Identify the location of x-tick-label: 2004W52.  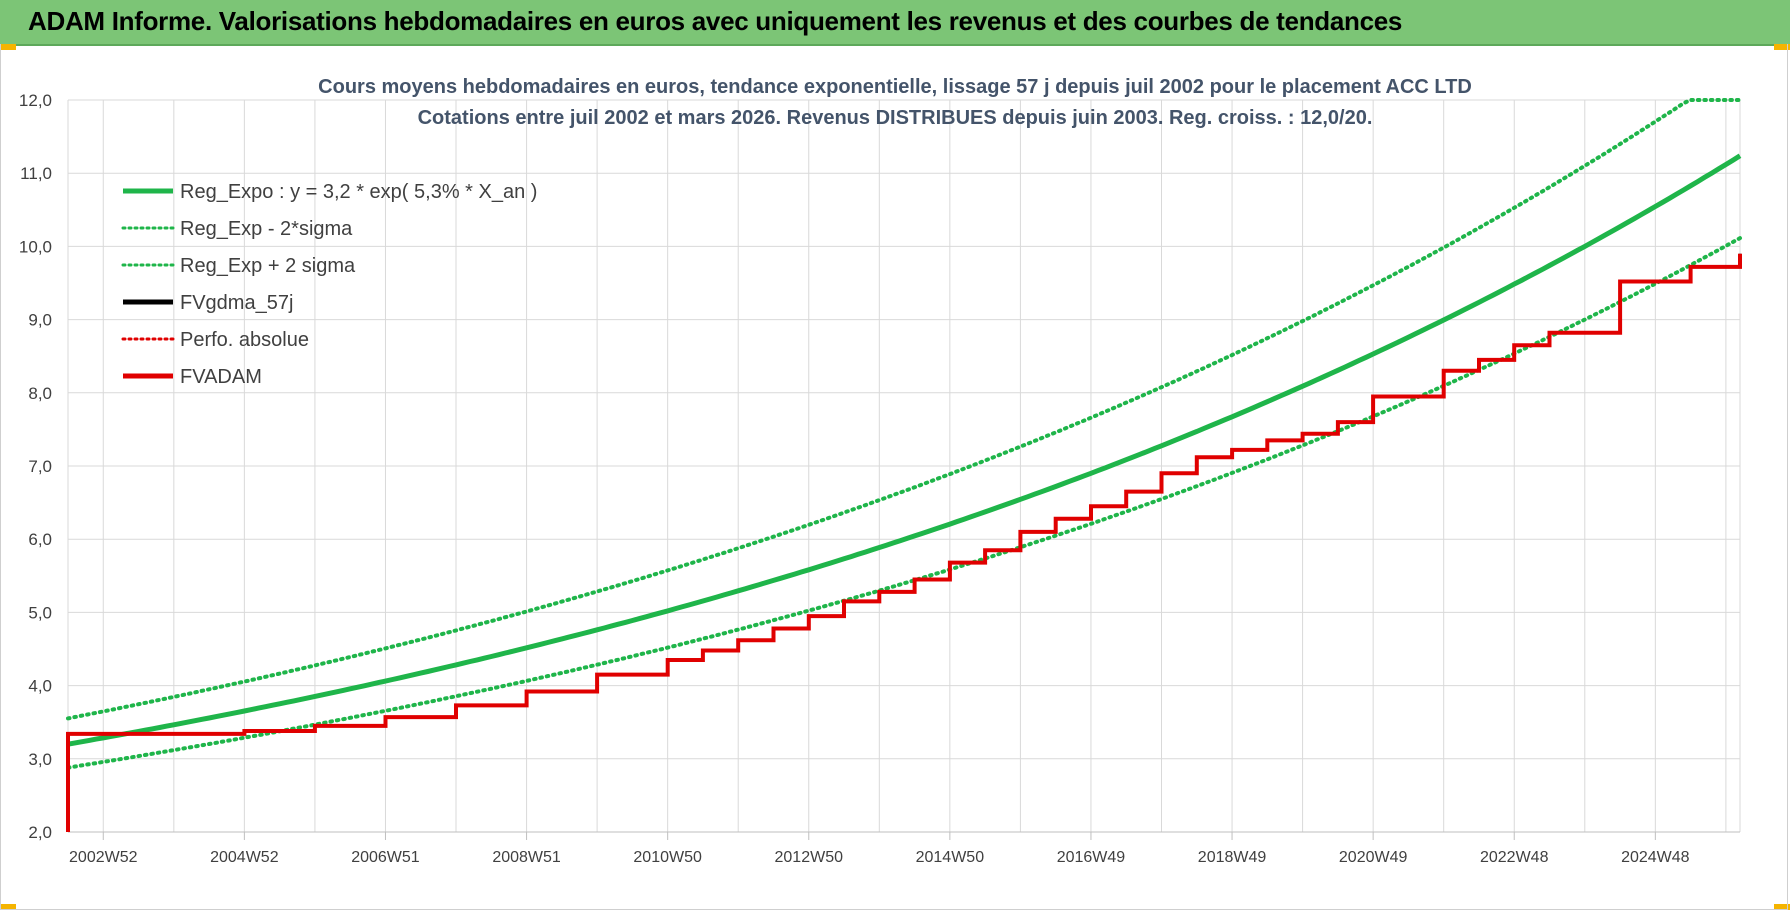
(244, 857).